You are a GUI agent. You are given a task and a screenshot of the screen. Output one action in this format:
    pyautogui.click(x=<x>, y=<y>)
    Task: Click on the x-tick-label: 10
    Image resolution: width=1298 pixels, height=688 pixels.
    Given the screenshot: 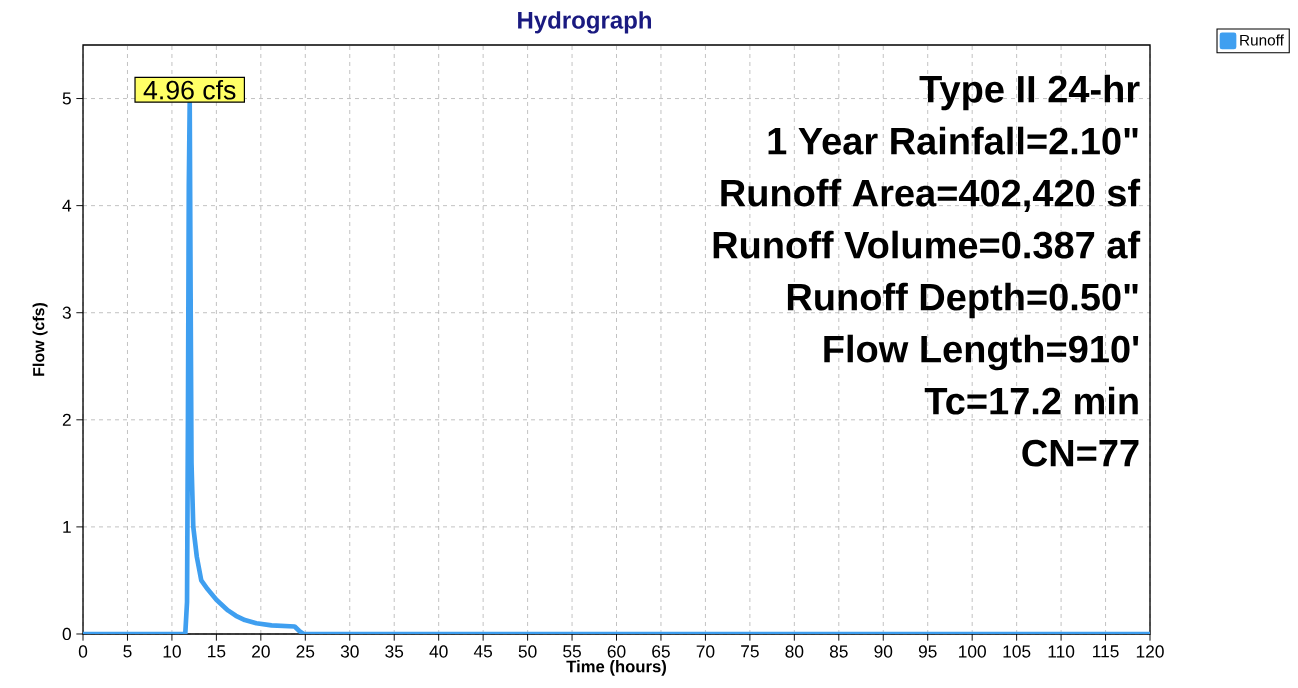 What is the action you would take?
    pyautogui.click(x=172, y=651)
    